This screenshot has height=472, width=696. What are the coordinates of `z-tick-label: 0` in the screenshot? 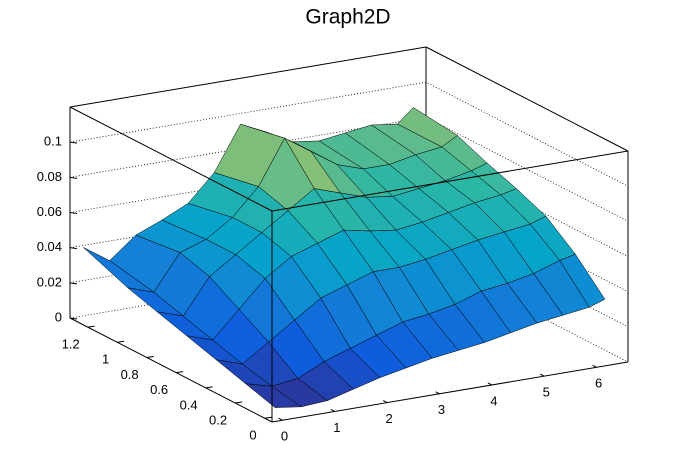 It's located at (58, 316).